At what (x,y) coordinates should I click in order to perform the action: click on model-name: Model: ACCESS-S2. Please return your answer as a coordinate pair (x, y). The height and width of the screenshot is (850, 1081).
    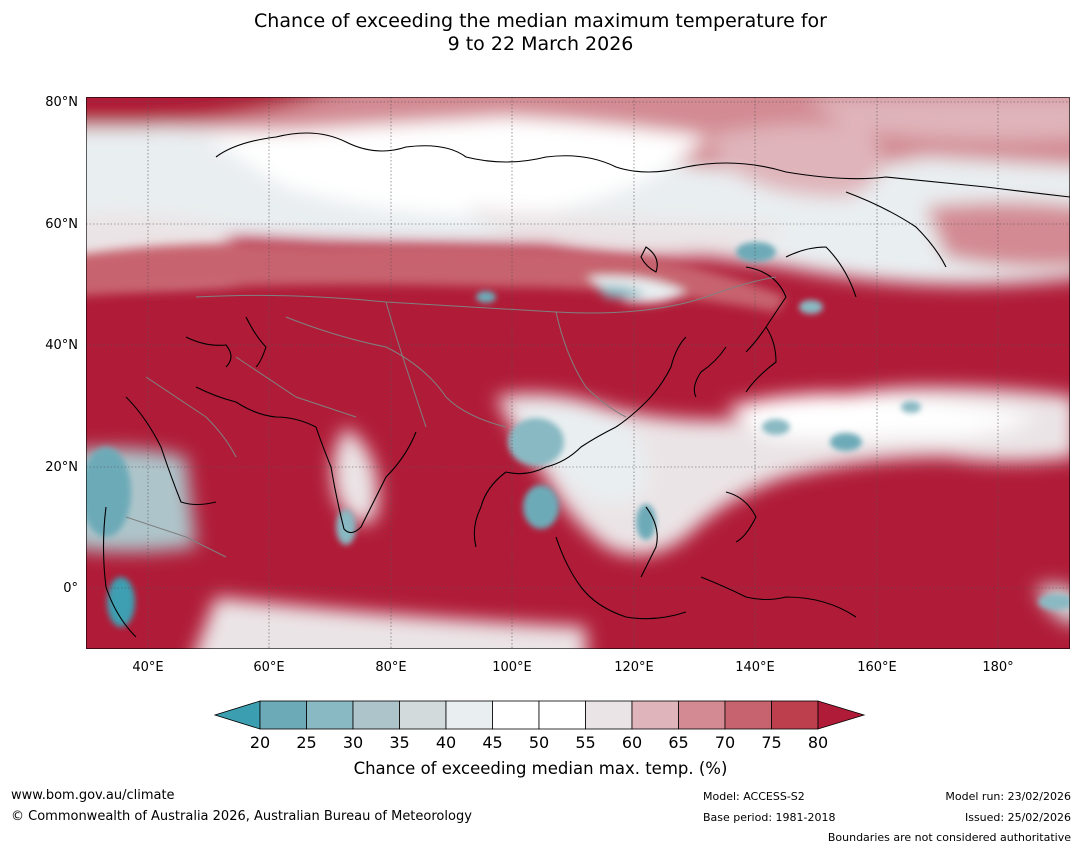
    Looking at the image, I should click on (754, 796).